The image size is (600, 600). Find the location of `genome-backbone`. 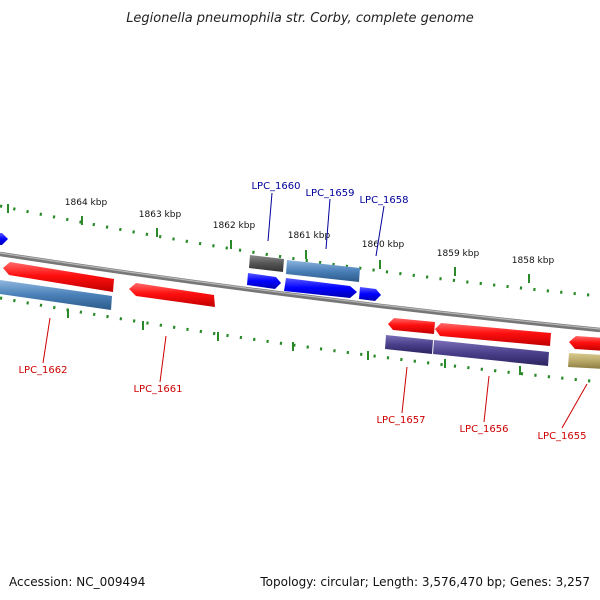

genome-backbone is located at coordinates (300, 292).